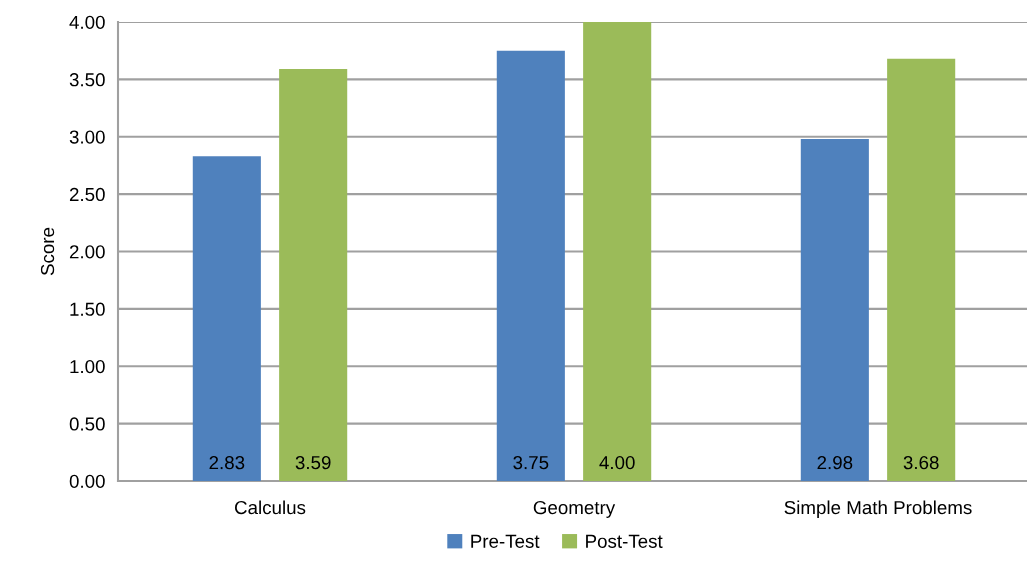 This screenshot has height=561, width=1027. Describe the element at coordinates (624, 541) in the screenshot. I see `legend-label: Post-Test` at that location.